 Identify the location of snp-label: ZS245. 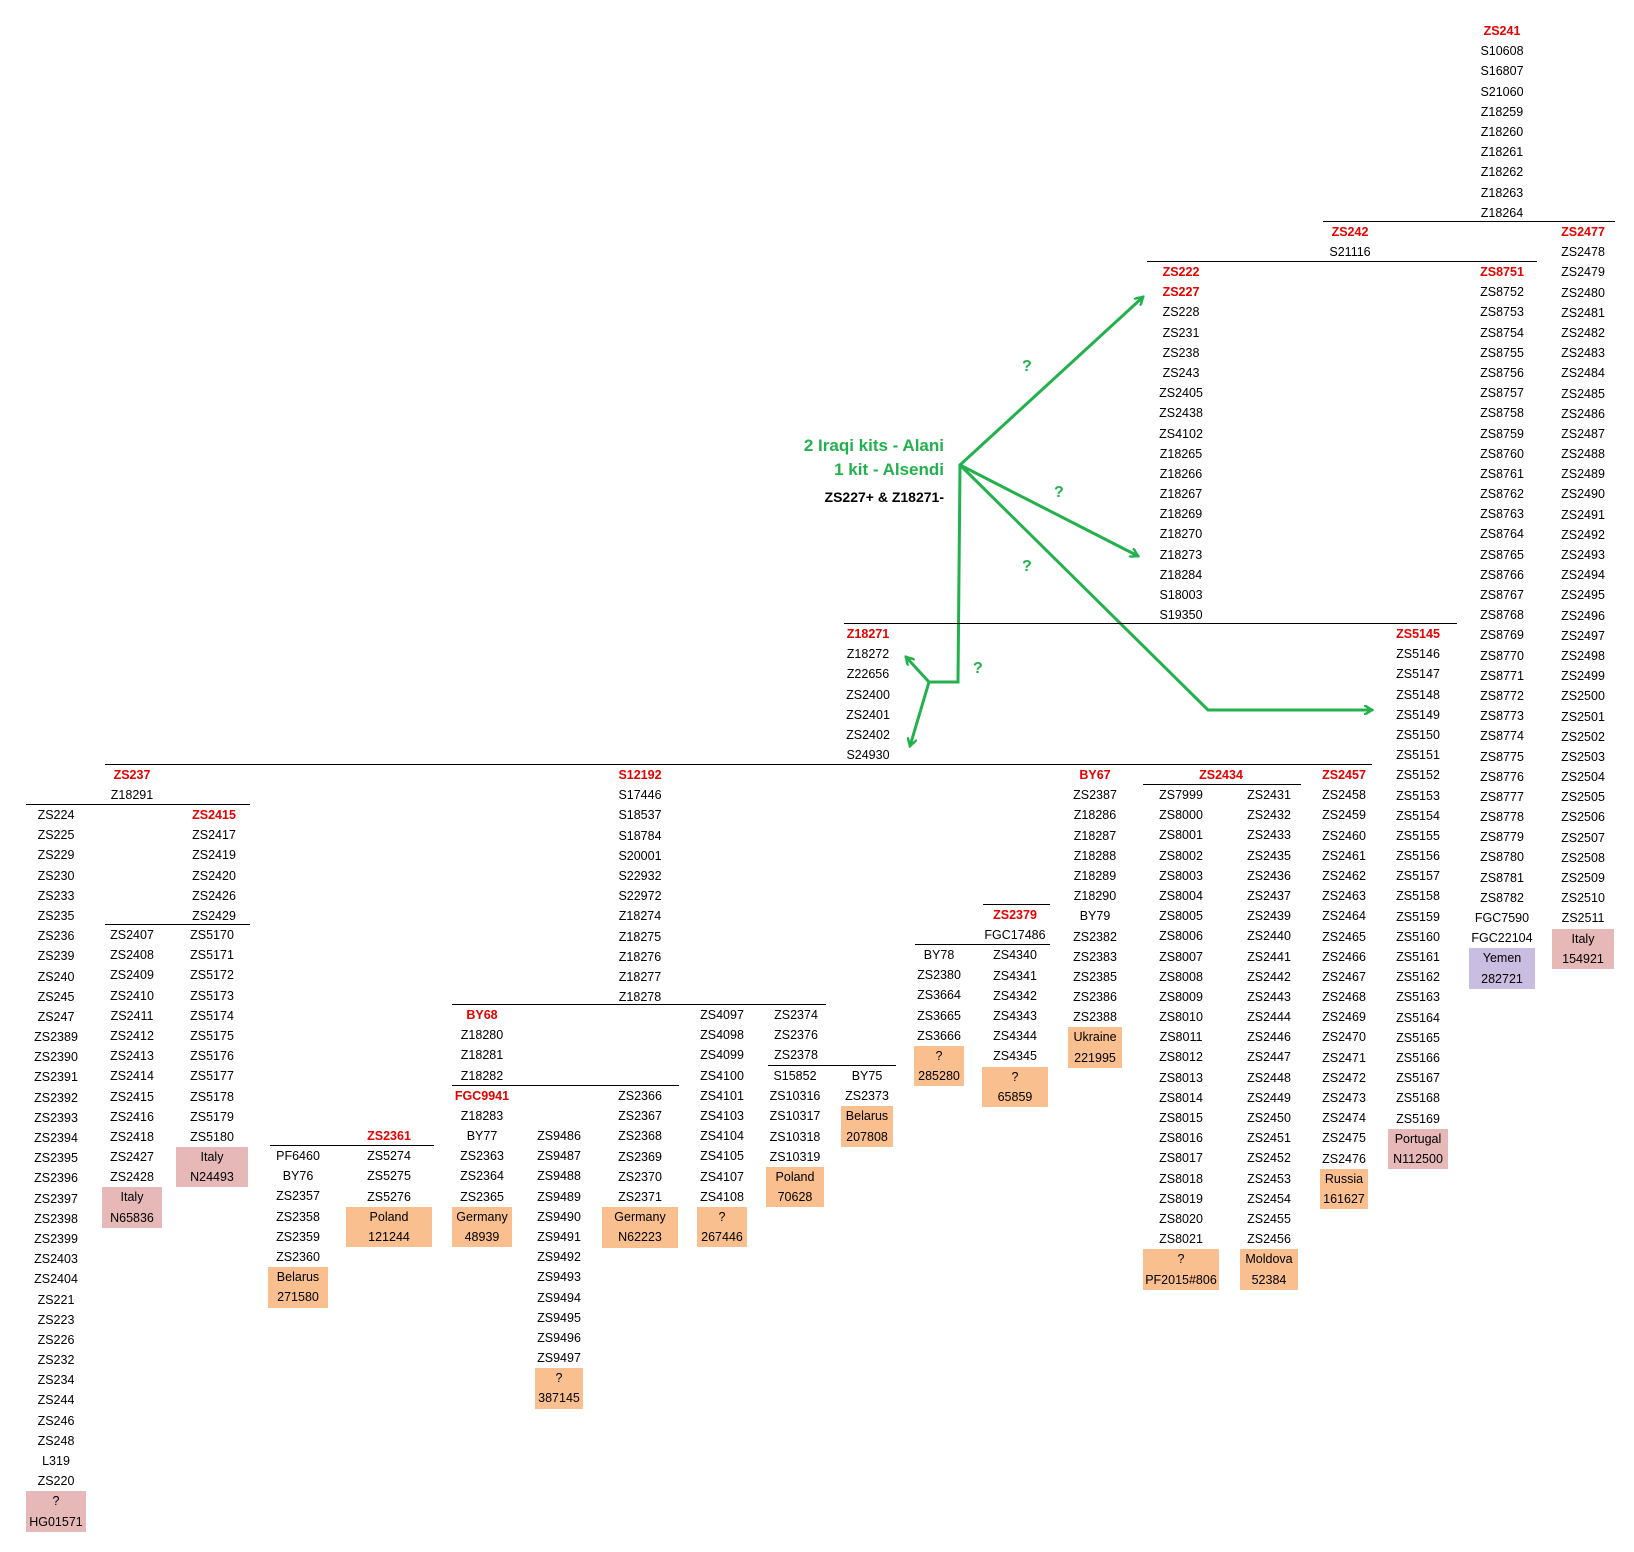
(56, 996).